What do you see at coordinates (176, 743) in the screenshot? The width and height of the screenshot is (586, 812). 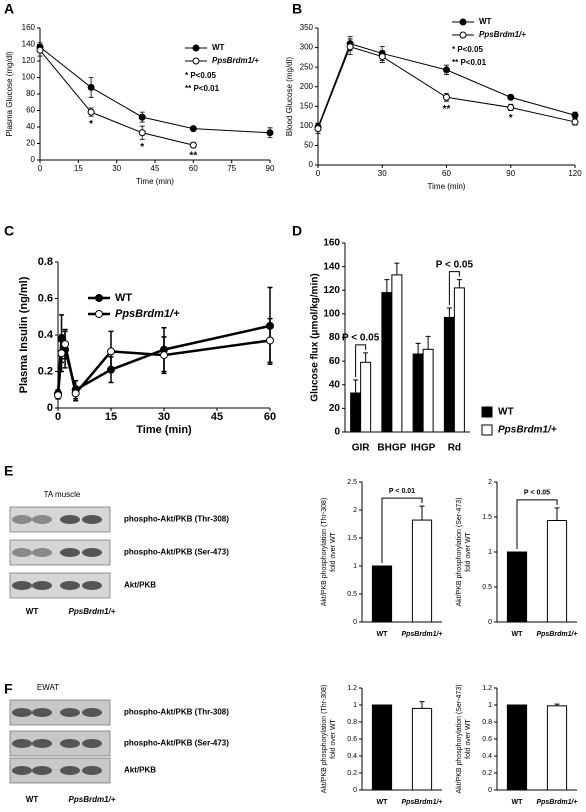 I see `blot-row-label: phospho-Akt/PKB (Ser-473)` at bounding box center [176, 743].